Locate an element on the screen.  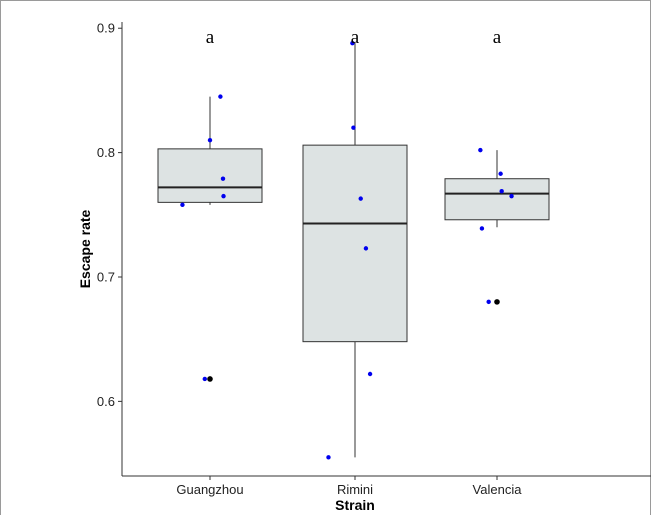
x-axis: Guangzhou Rimini Valencia is located at coordinates (386, 486).